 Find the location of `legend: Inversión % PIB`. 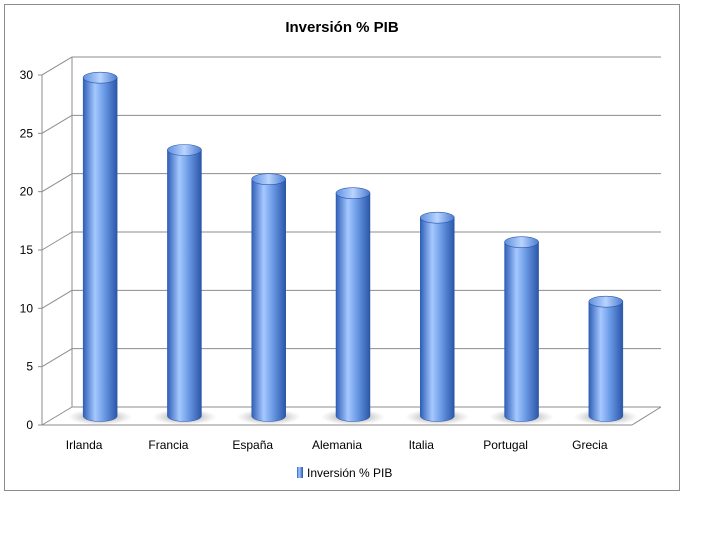

legend: Inversión % PIB is located at coordinates (344, 473).